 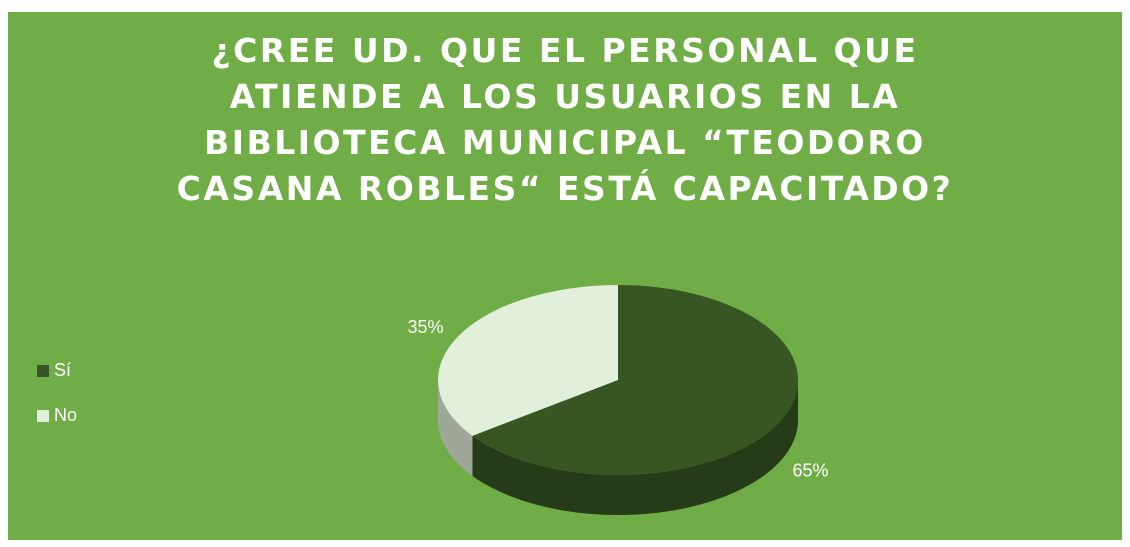 I want to click on legend-label: Sí, so click(x=62, y=370).